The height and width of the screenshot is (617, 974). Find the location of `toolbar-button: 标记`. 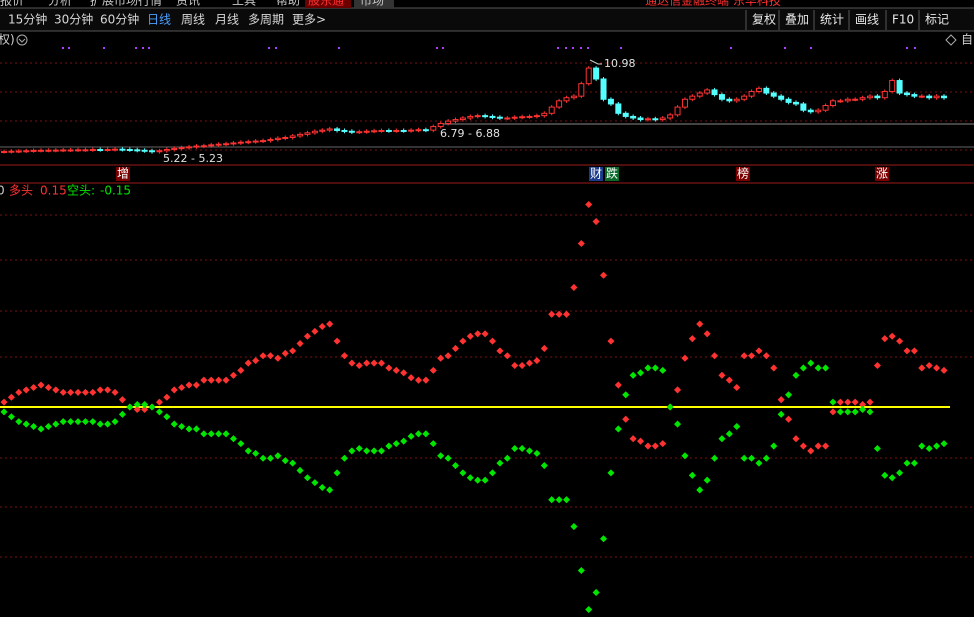

toolbar-button: 标记 is located at coordinates (937, 20).